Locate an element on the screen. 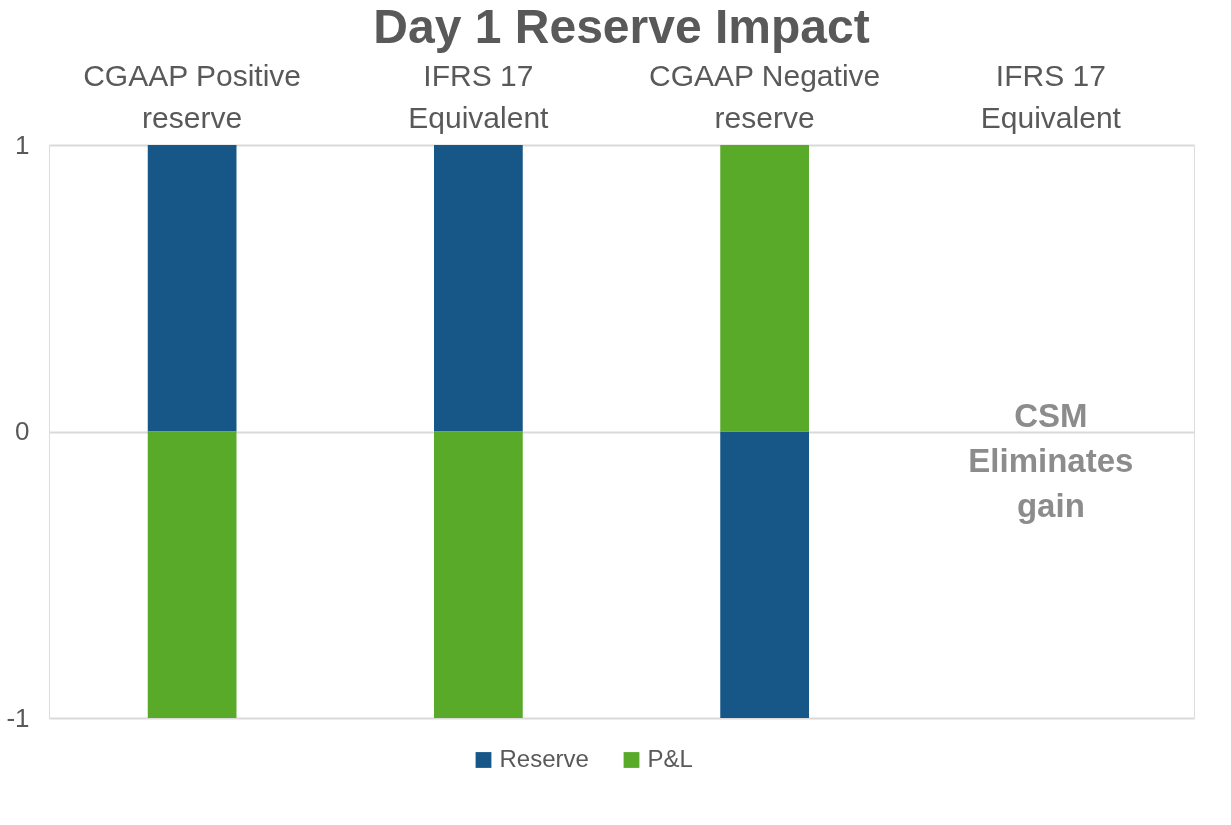 The image size is (1231, 825). x-tick-label: CGAAP Negative reserve is located at coordinates (765, 96).